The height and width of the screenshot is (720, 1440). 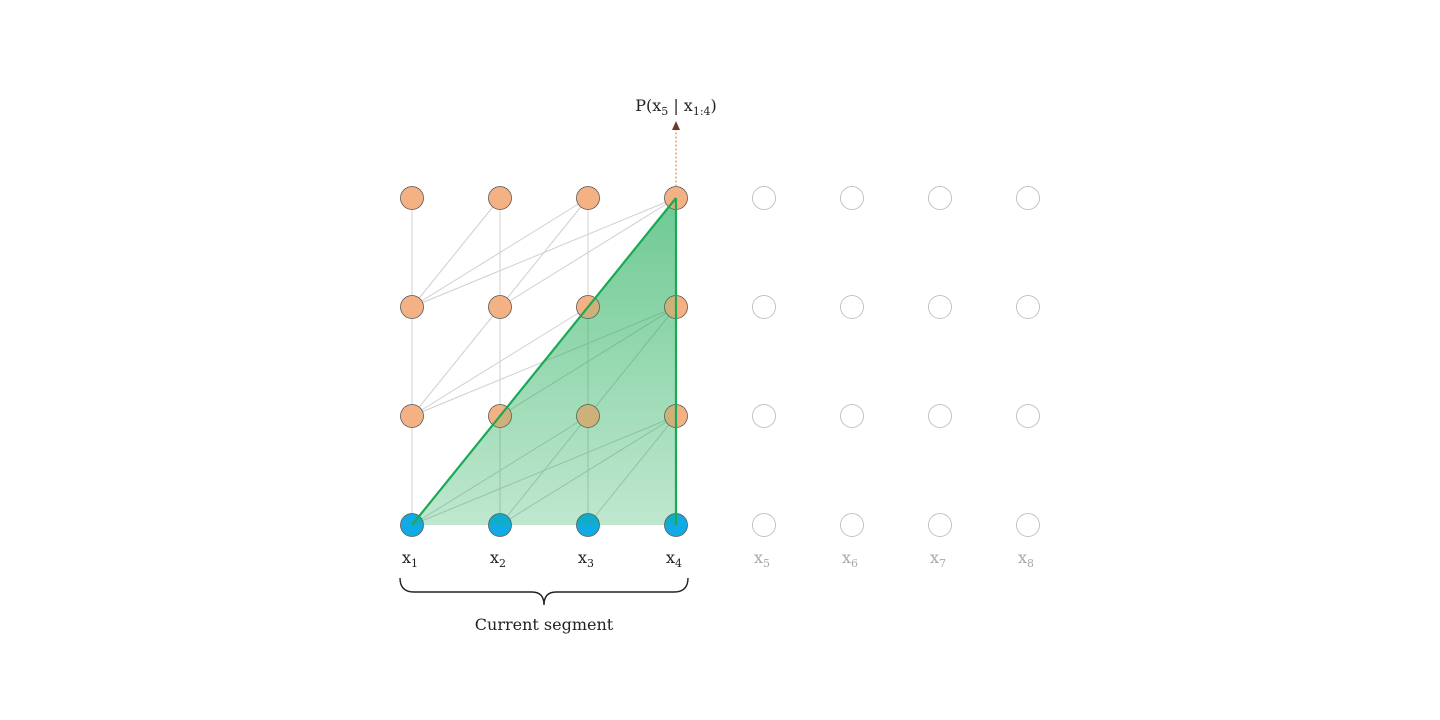 What do you see at coordinates (1026, 559) in the screenshot?
I see `token-label: x8` at bounding box center [1026, 559].